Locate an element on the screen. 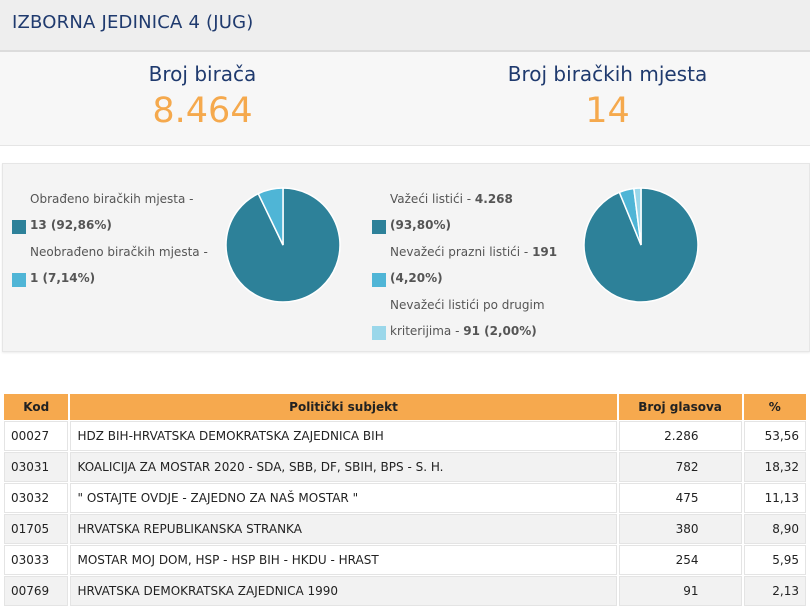  row-votes: 254 is located at coordinates (680, 560).